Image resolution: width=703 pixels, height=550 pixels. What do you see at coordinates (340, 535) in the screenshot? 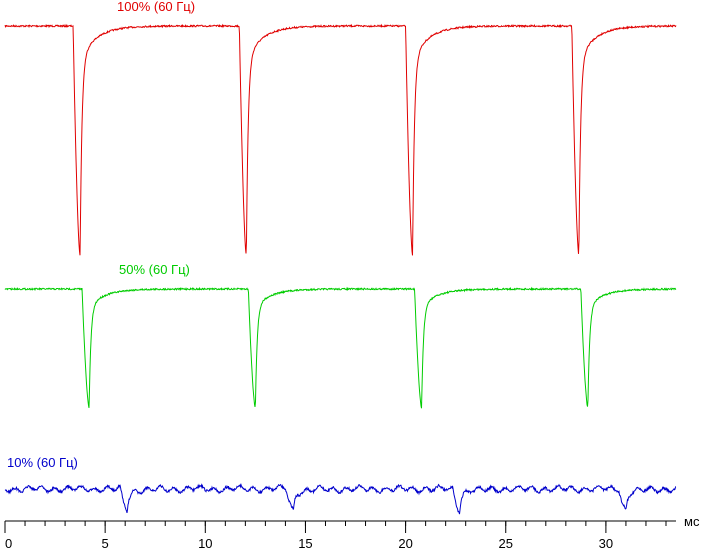
I see `x-axis: 0 5 10 15 20 25 30` at bounding box center [340, 535].